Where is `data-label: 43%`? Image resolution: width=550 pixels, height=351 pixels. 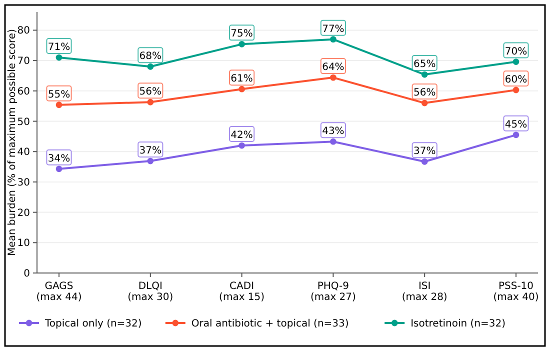 data-label: 43% is located at coordinates (333, 132).